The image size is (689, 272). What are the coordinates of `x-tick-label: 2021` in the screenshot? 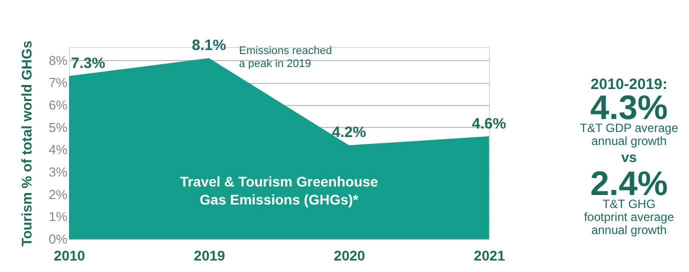 It's located at (490, 256).